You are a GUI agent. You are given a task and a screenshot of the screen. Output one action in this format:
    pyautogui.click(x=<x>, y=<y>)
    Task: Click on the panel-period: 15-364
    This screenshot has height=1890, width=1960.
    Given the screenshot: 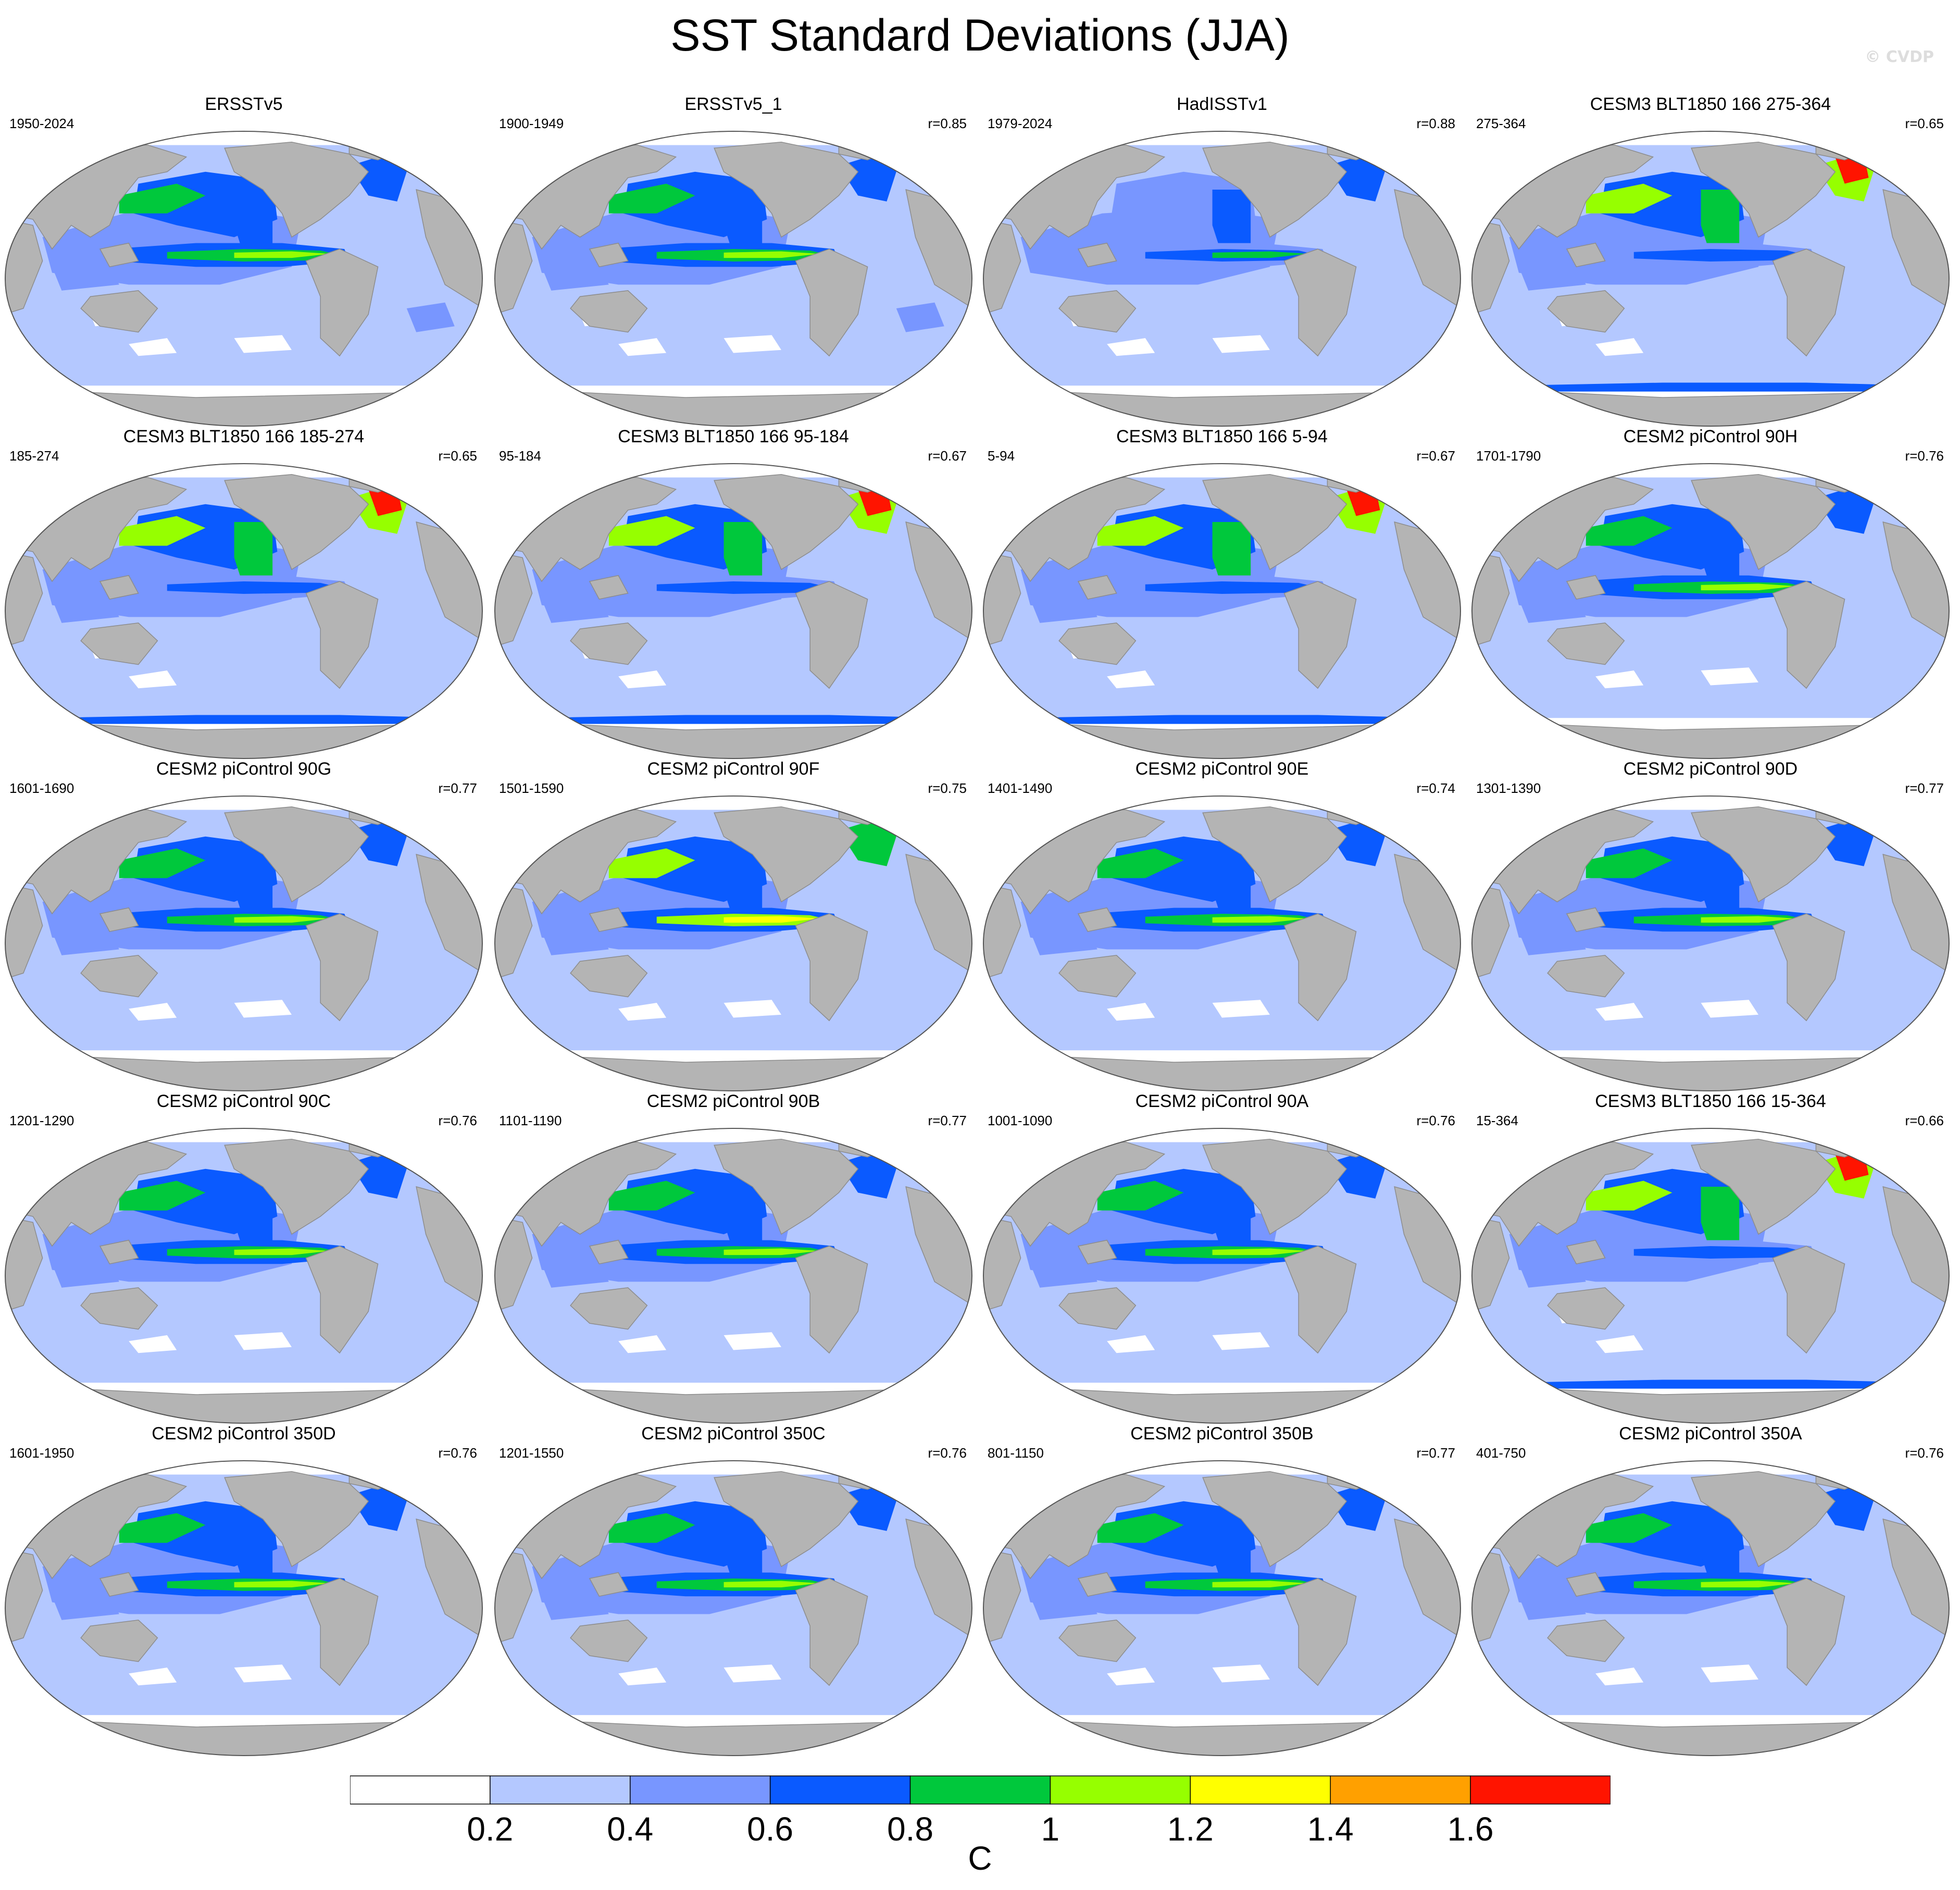 What is the action you would take?
    pyautogui.click(x=1497, y=1120)
    